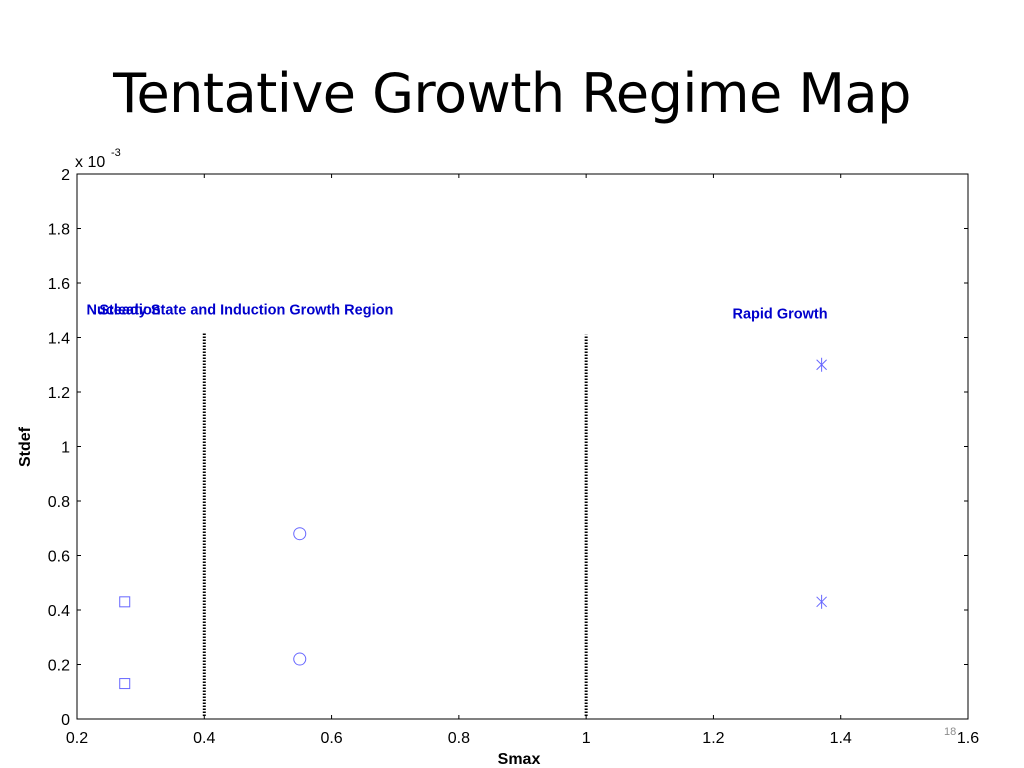  What do you see at coordinates (331, 738) in the screenshot?
I see `x-tick-label: 0.6` at bounding box center [331, 738].